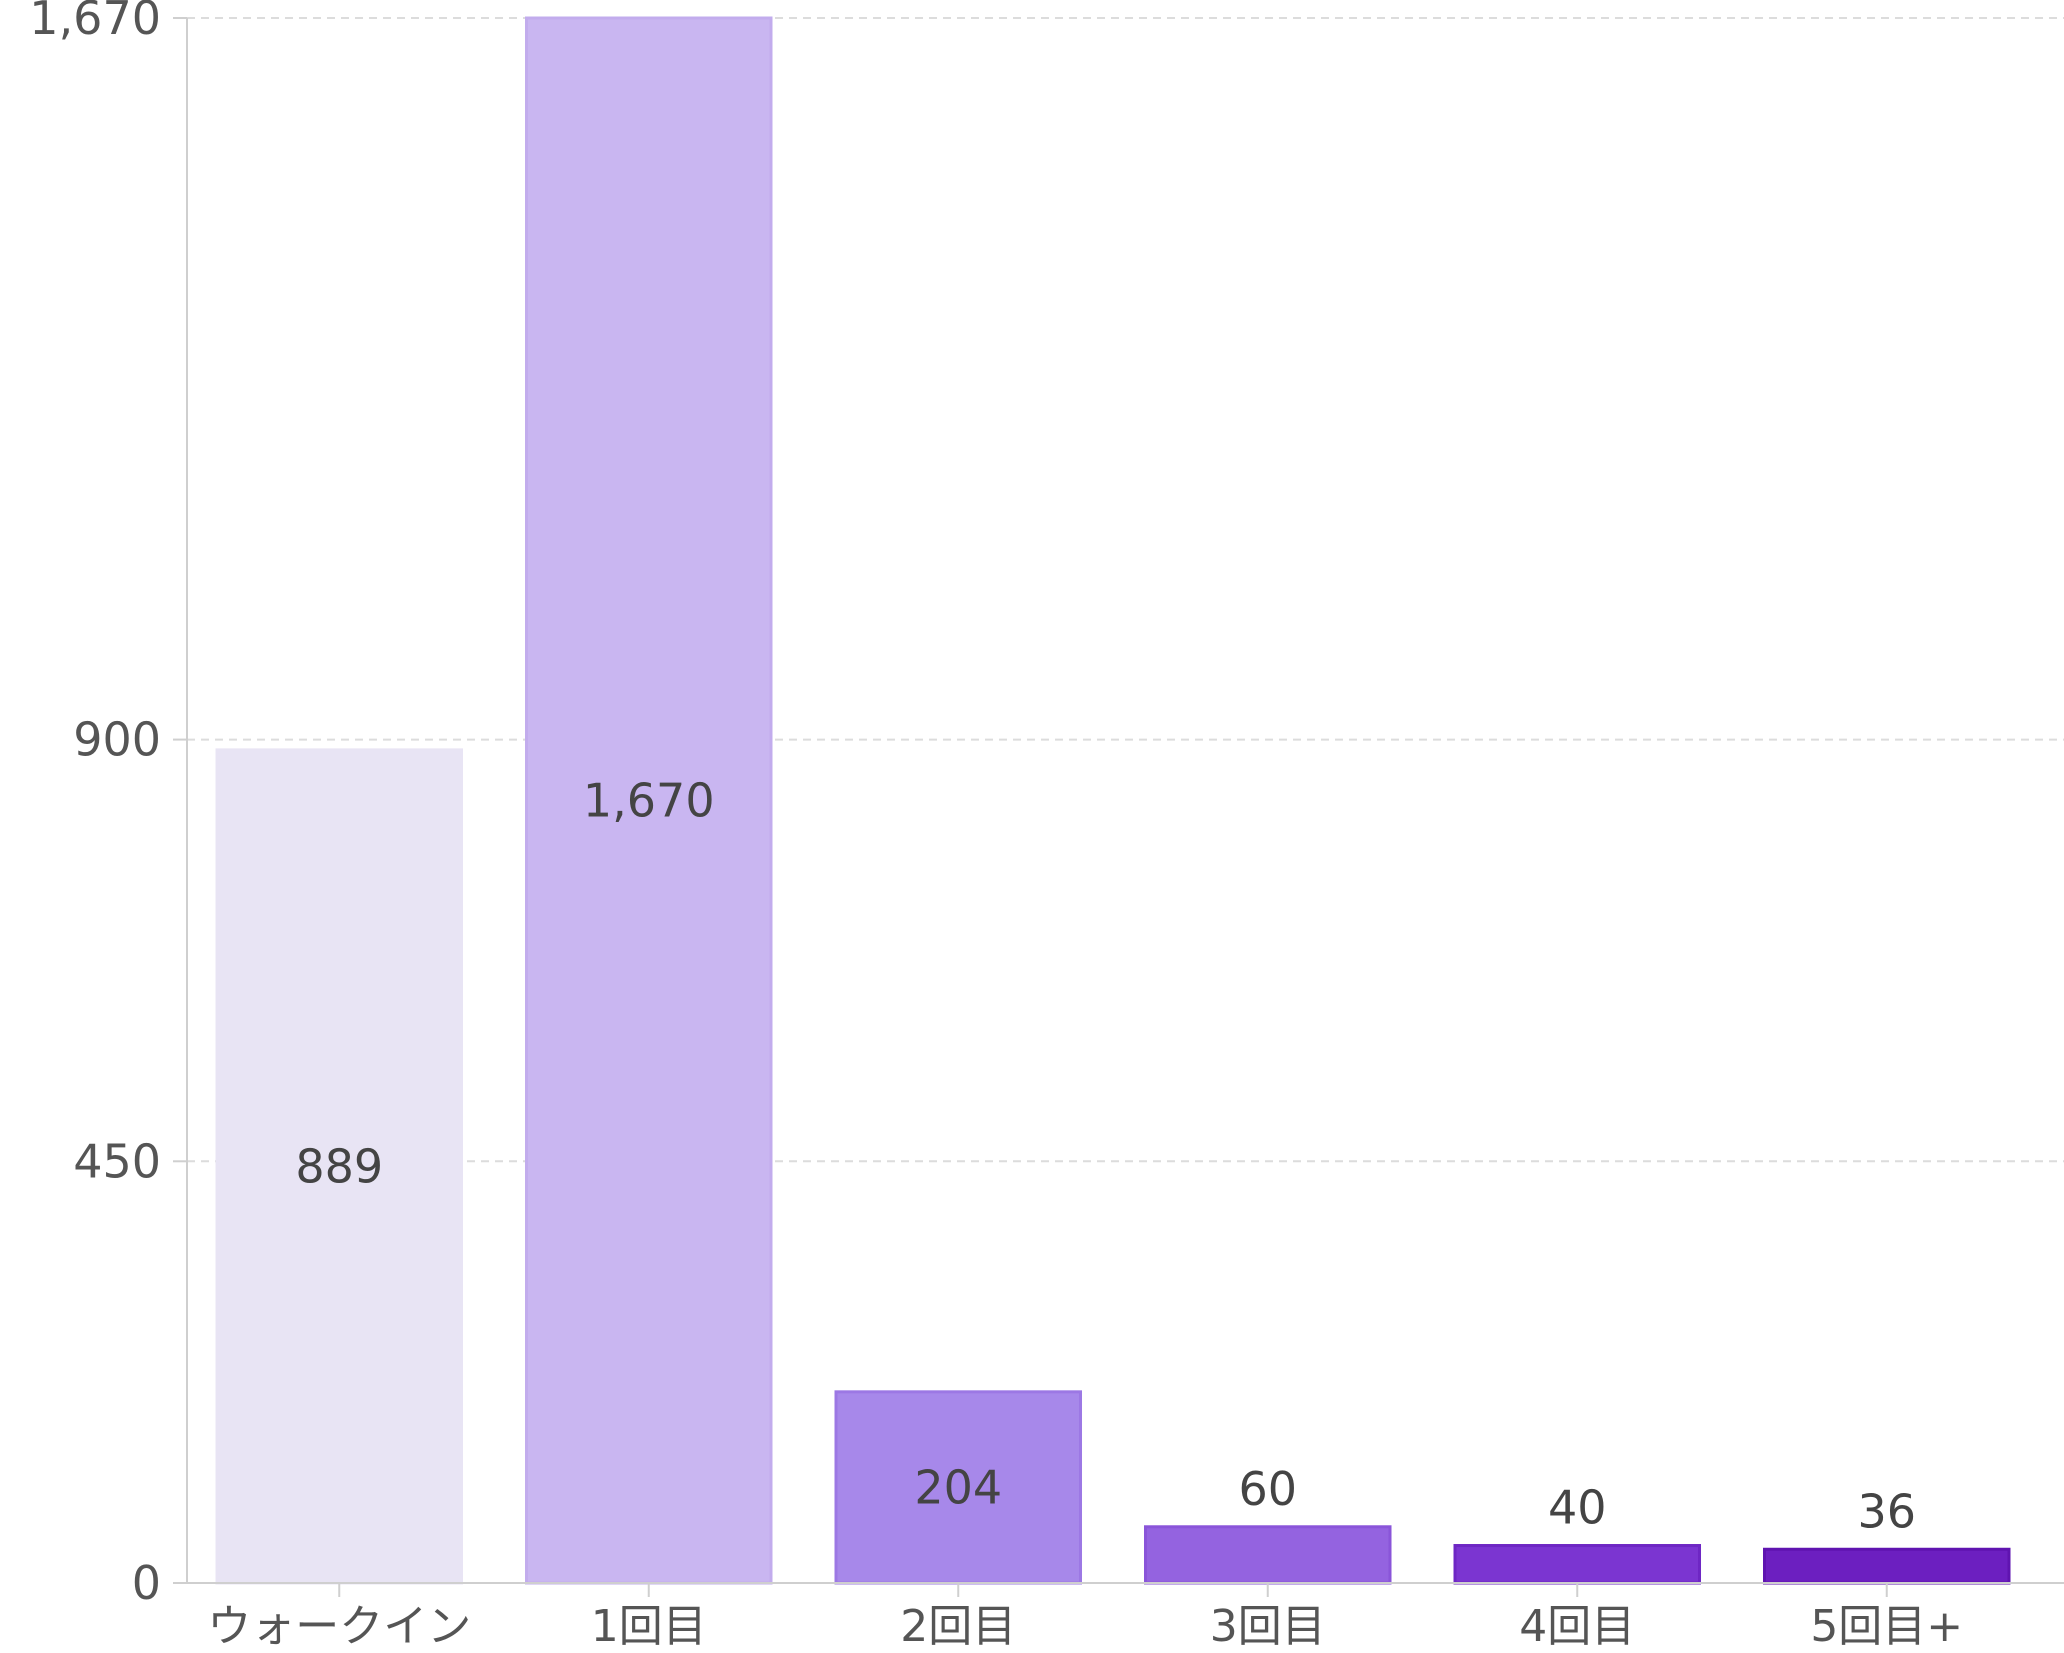 Image resolution: width=2064 pixels, height=1653 pixels. I want to click on y-tick-label: 450, so click(117, 1161).